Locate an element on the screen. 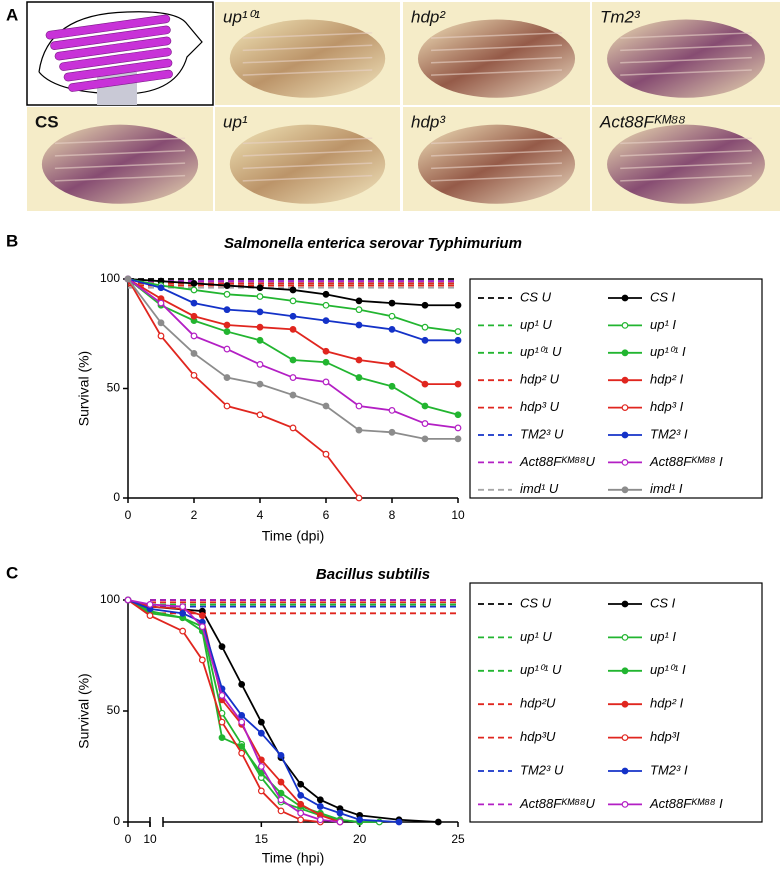 The image size is (782, 877). legend-label: hdp³I is located at coordinates (665, 736).